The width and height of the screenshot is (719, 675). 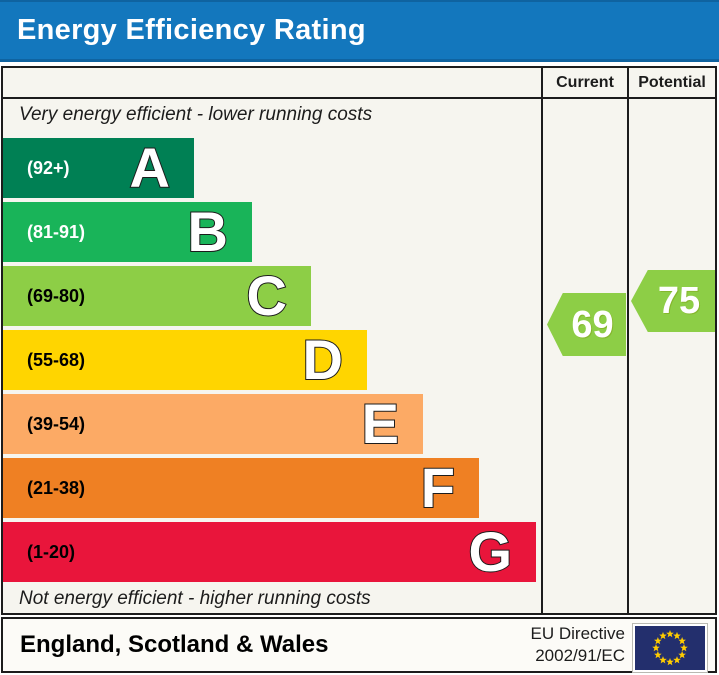 What do you see at coordinates (56, 231) in the screenshot?
I see `band-b-range: (81-91)` at bounding box center [56, 231].